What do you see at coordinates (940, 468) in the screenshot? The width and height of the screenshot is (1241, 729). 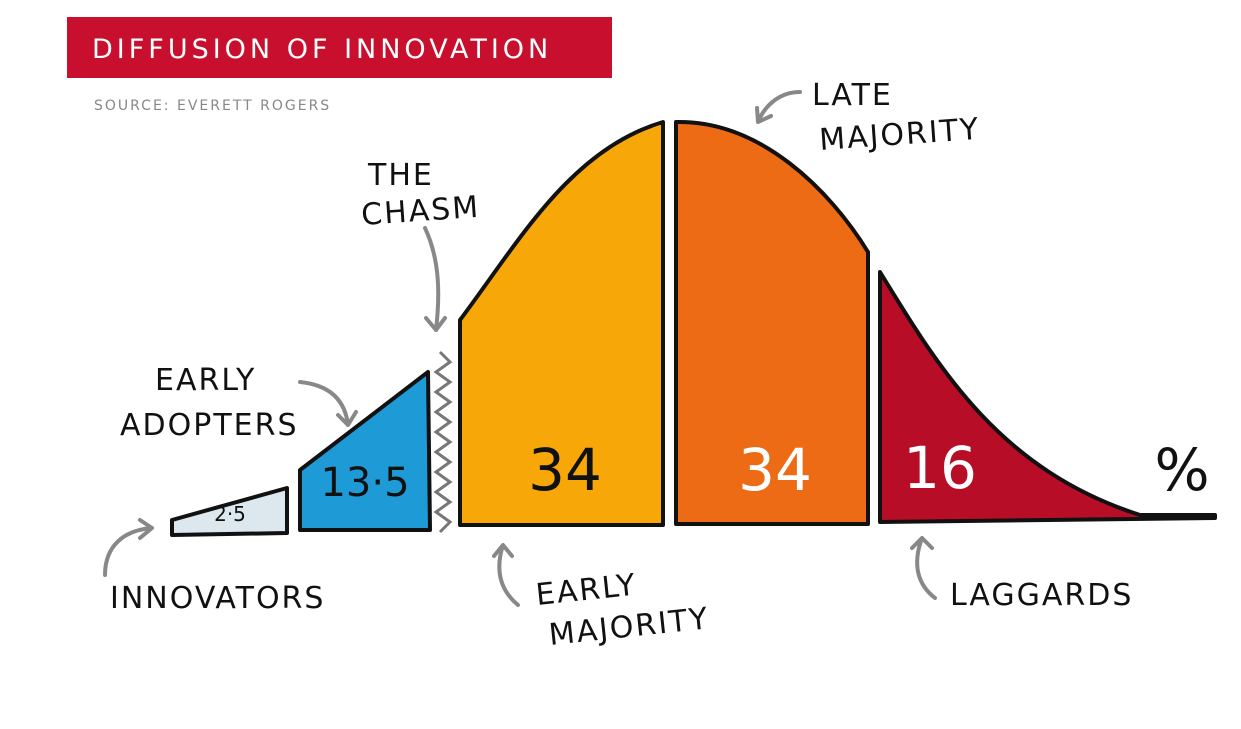 I see `segment-value: 16` at bounding box center [940, 468].